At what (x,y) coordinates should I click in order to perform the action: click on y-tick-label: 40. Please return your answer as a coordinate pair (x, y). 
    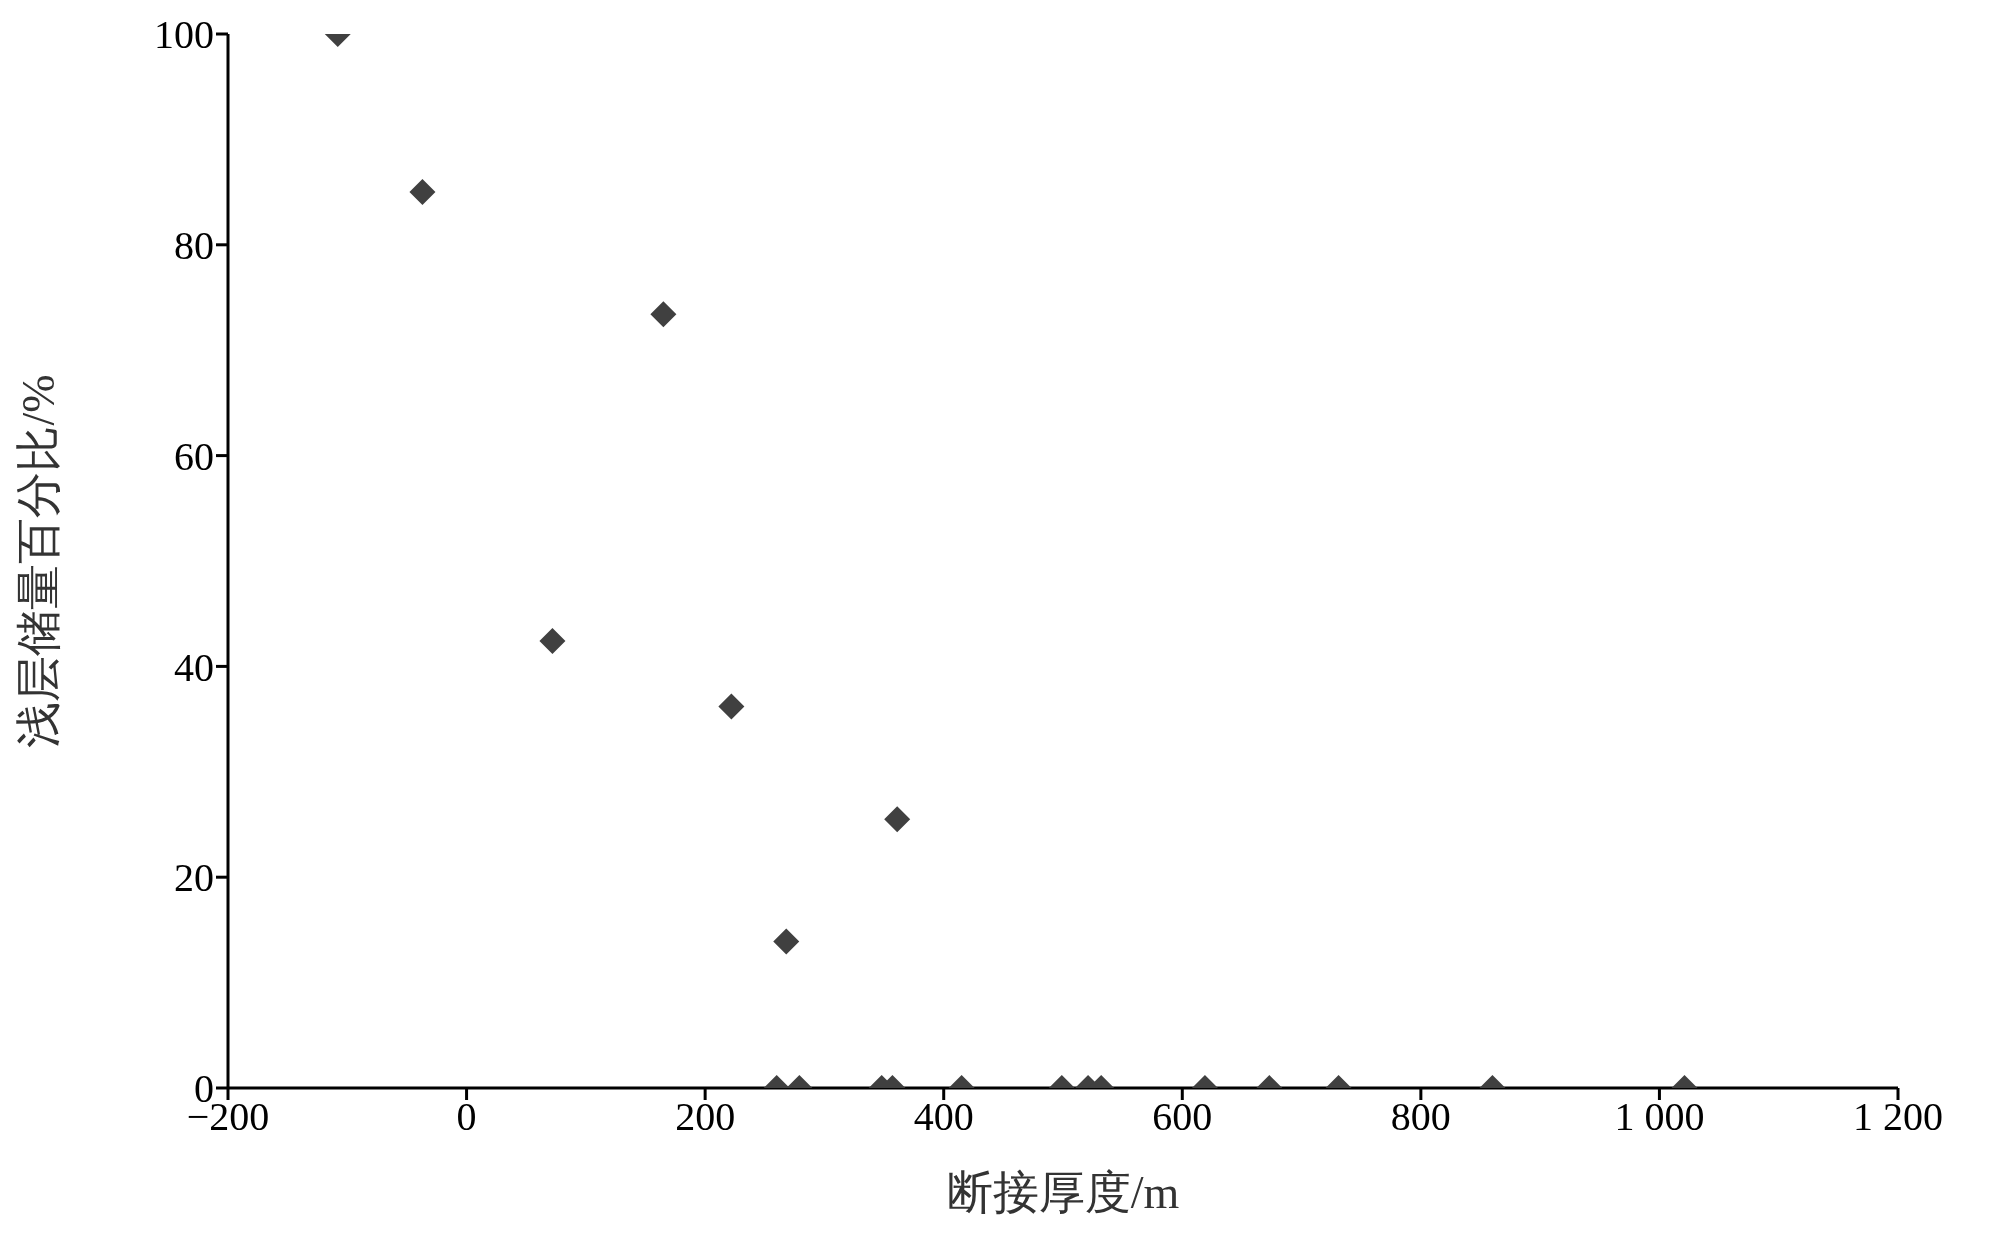
    Looking at the image, I should click on (194, 667).